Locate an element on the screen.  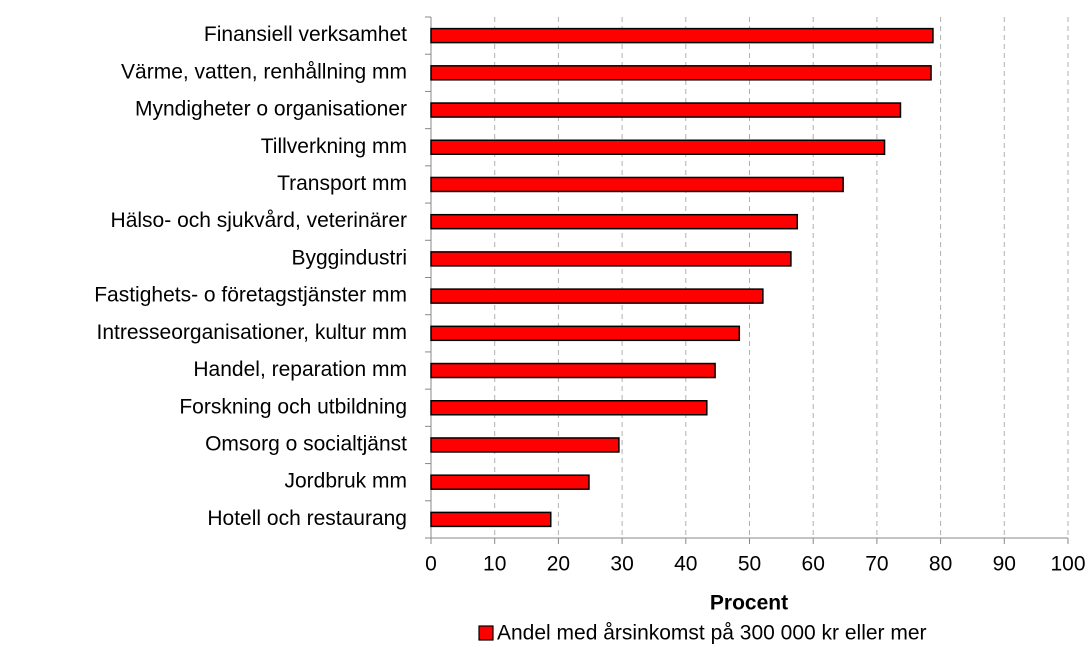
x-tick-label: 20 is located at coordinates (558, 564).